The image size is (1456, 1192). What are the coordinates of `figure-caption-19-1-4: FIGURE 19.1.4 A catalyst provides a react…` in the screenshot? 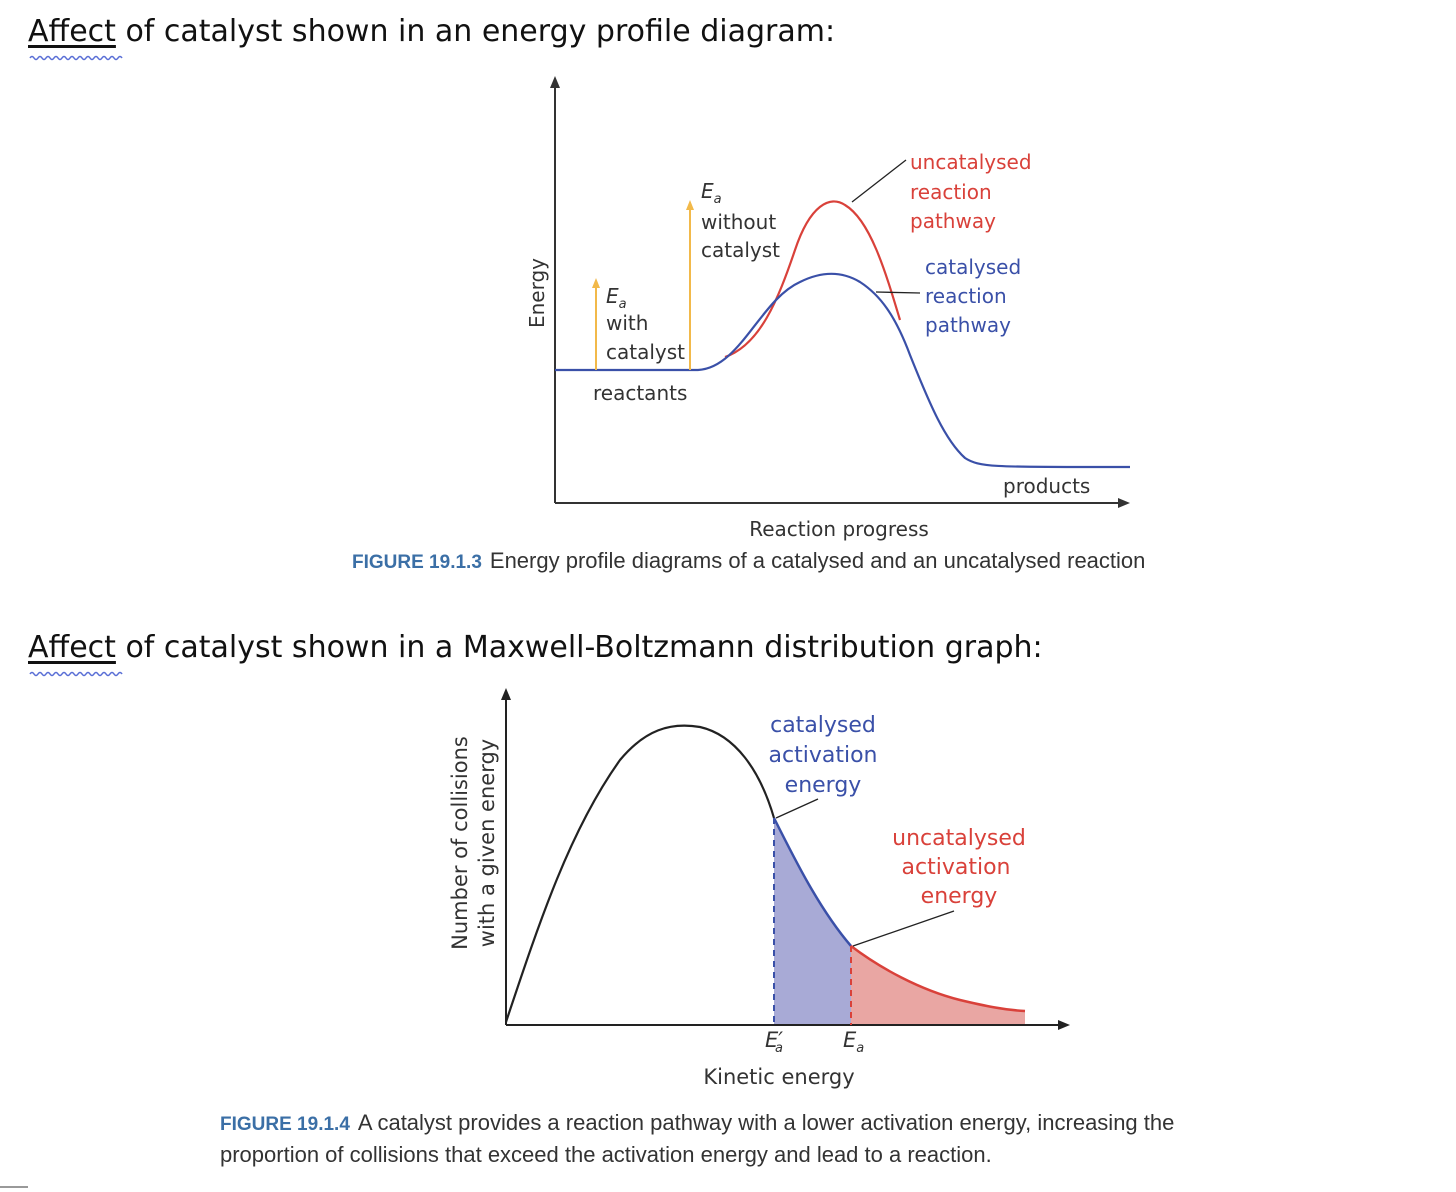 It's located at (697, 1139).